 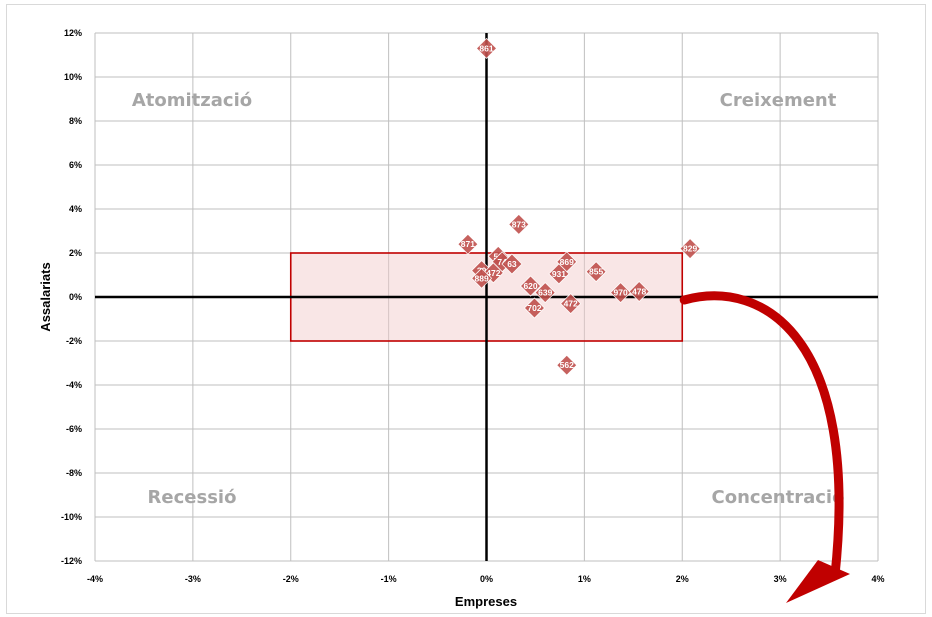 I want to click on data-point-label: 931, so click(x=559, y=274).